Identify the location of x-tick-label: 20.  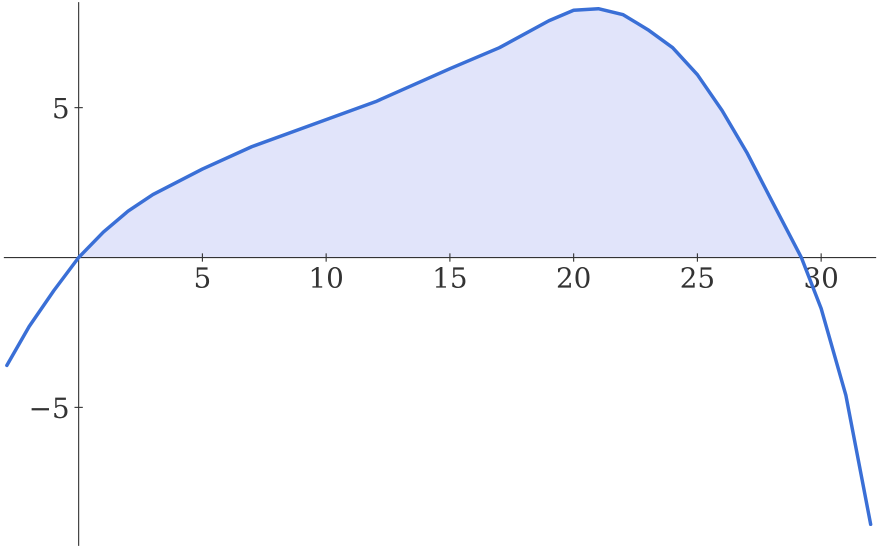
(574, 277).